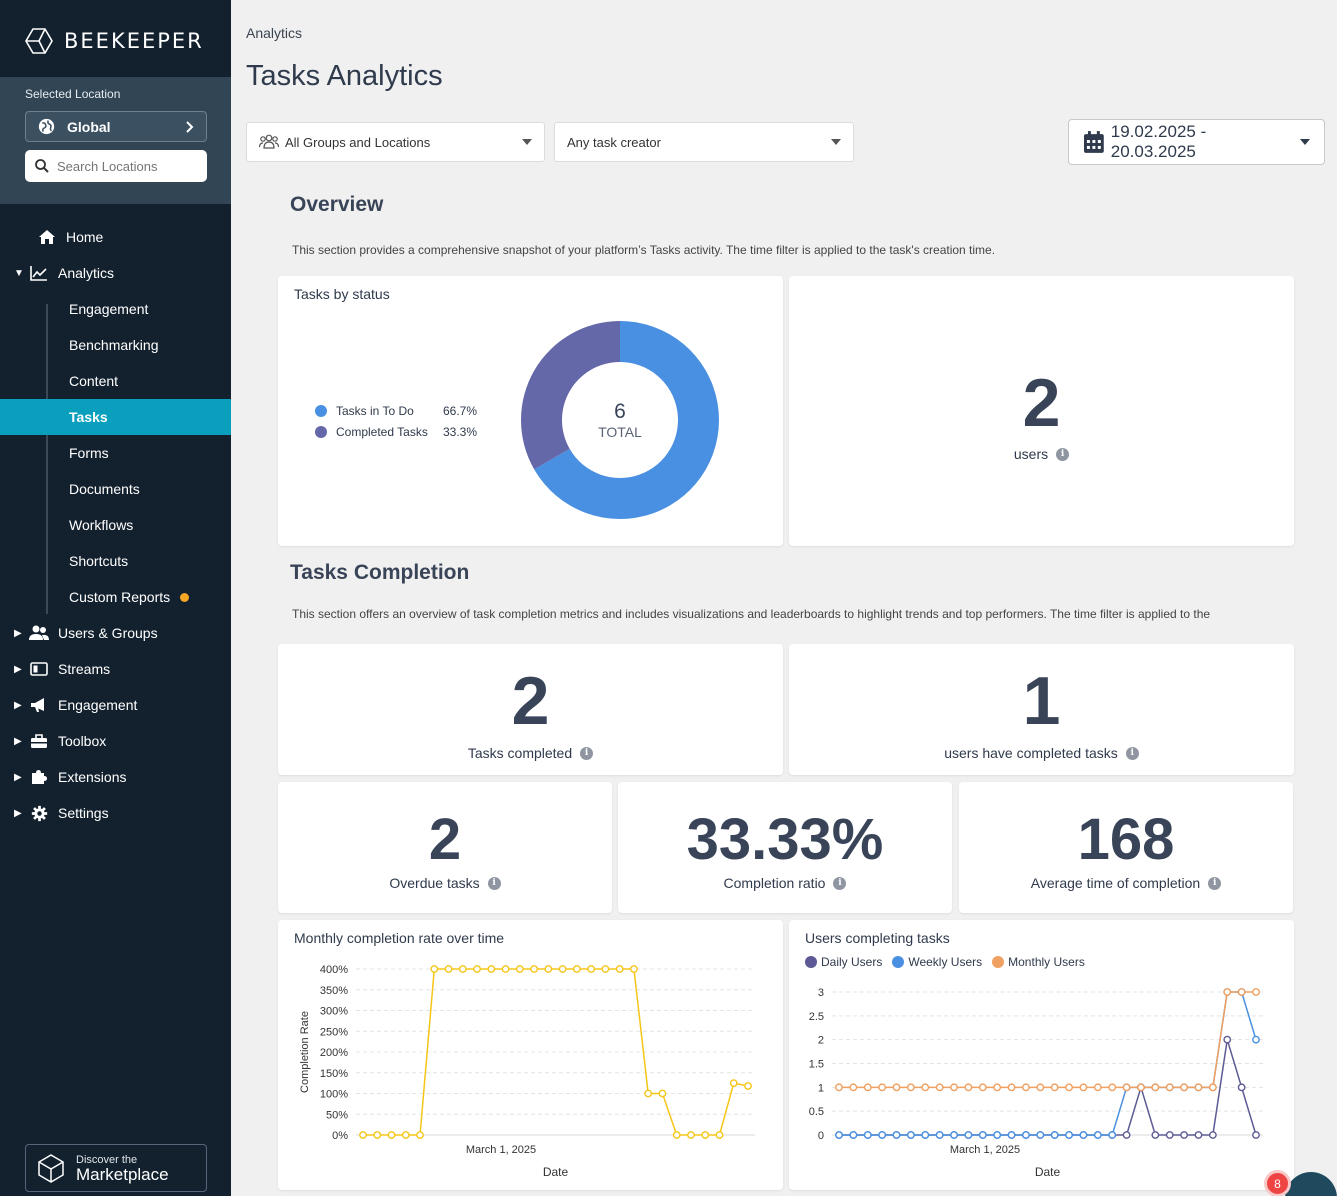 This screenshot has height=1196, width=1337. What do you see at coordinates (115, 489) in the screenshot?
I see `nav-analytics-documents: Documents` at bounding box center [115, 489].